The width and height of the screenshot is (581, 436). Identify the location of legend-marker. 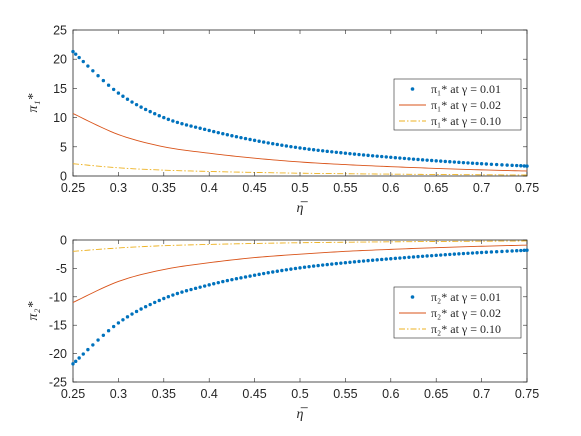
(412, 297).